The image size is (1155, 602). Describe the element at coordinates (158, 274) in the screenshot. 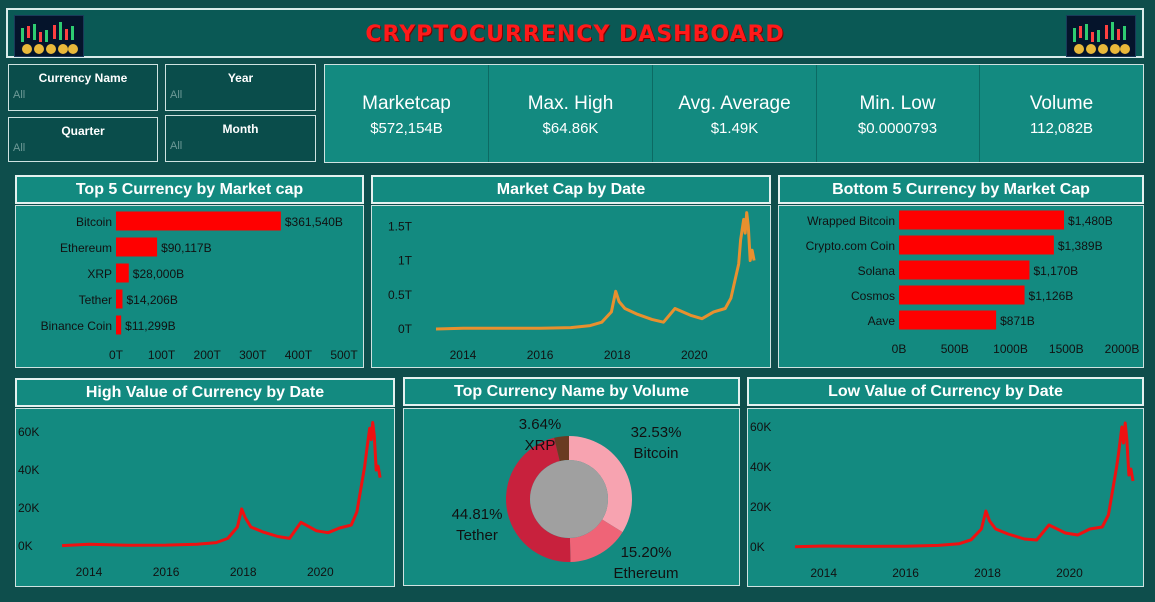

I see `data-label: $28,000B` at that location.